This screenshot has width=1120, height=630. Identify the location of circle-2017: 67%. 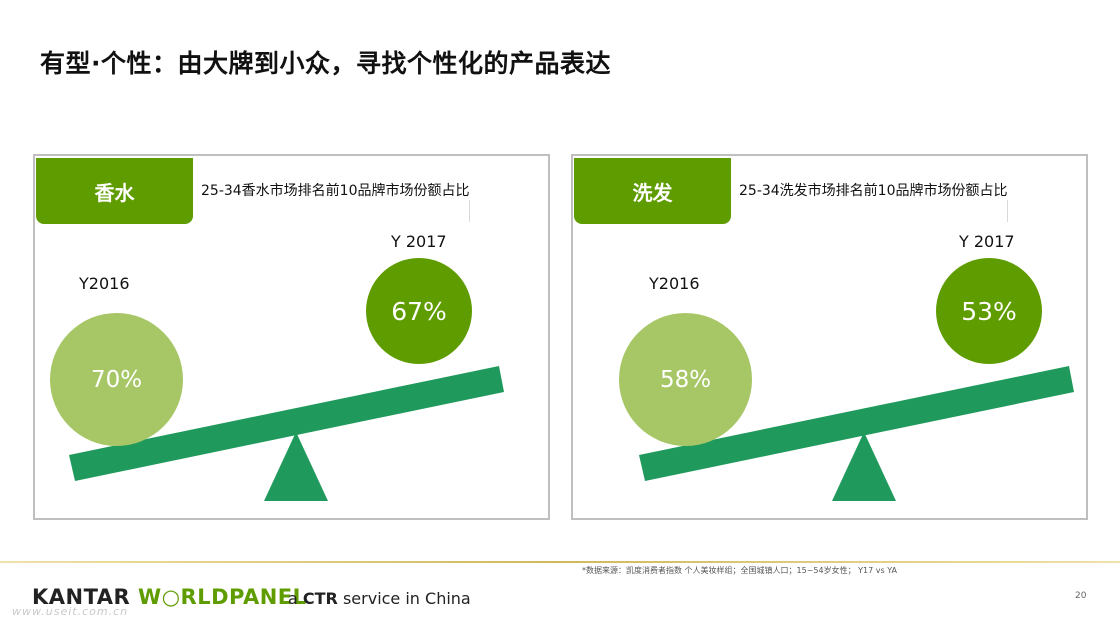
(419, 311).